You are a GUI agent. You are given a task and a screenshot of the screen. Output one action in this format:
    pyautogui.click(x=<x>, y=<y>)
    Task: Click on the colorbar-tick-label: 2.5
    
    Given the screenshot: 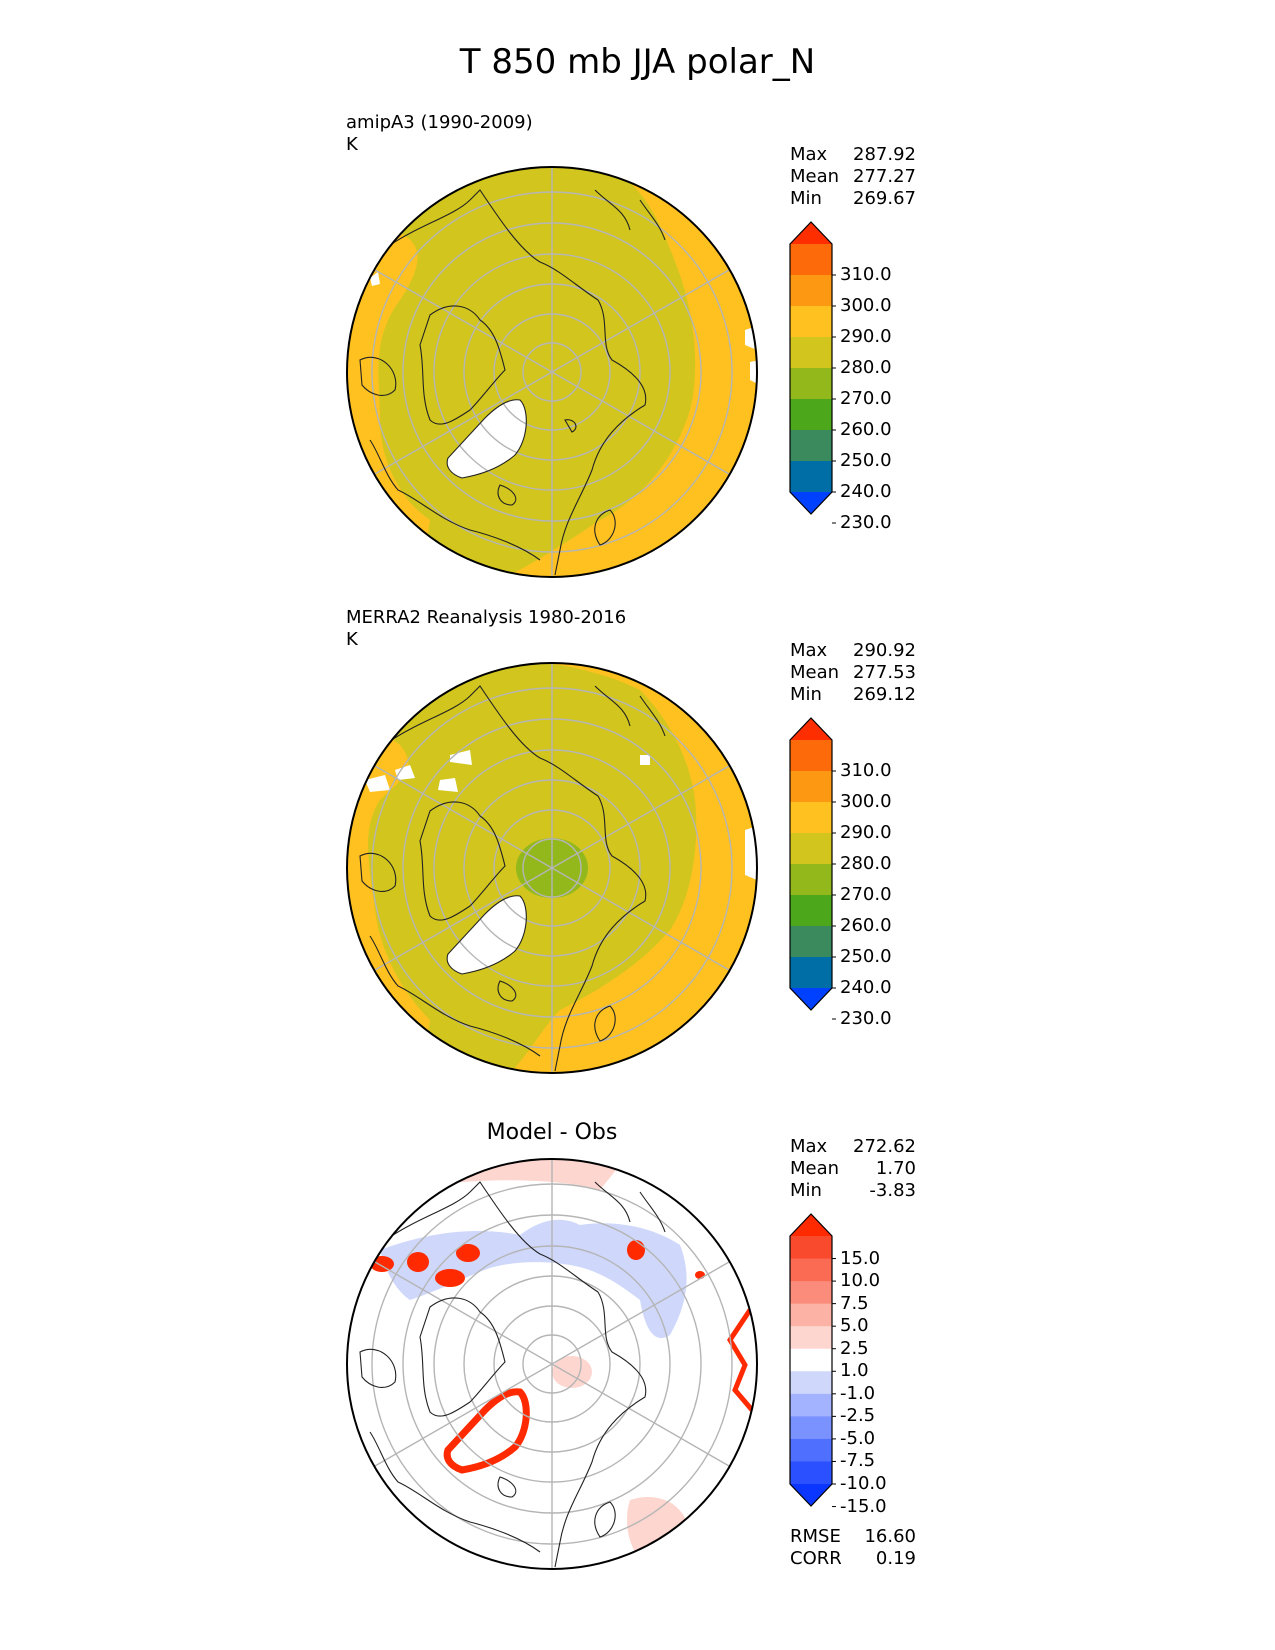 What is the action you would take?
    pyautogui.click(x=854, y=1348)
    